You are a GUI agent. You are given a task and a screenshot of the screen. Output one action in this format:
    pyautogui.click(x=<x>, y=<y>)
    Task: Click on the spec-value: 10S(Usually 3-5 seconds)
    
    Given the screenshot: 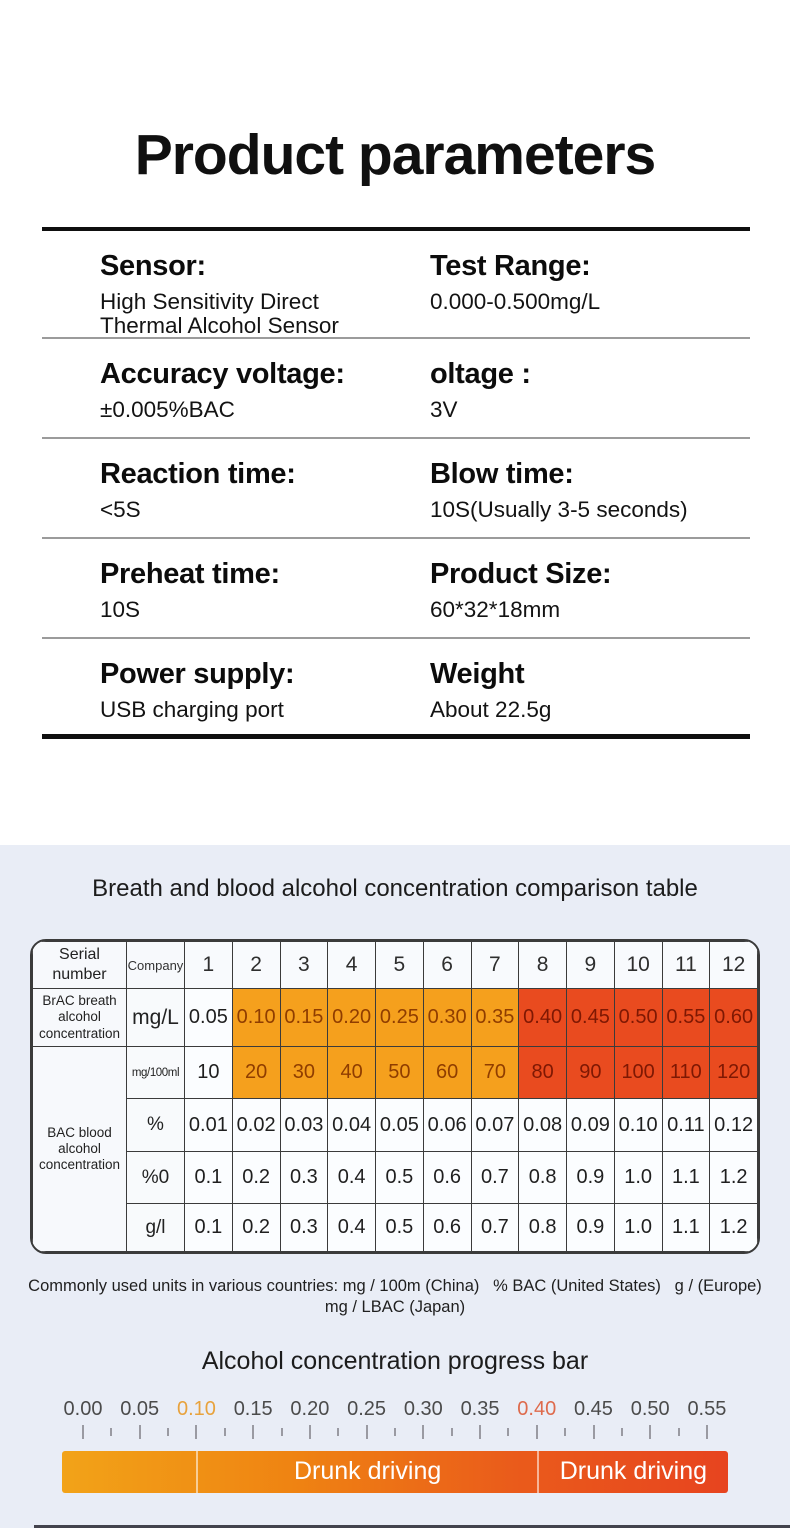 What is the action you would take?
    pyautogui.click(x=559, y=509)
    